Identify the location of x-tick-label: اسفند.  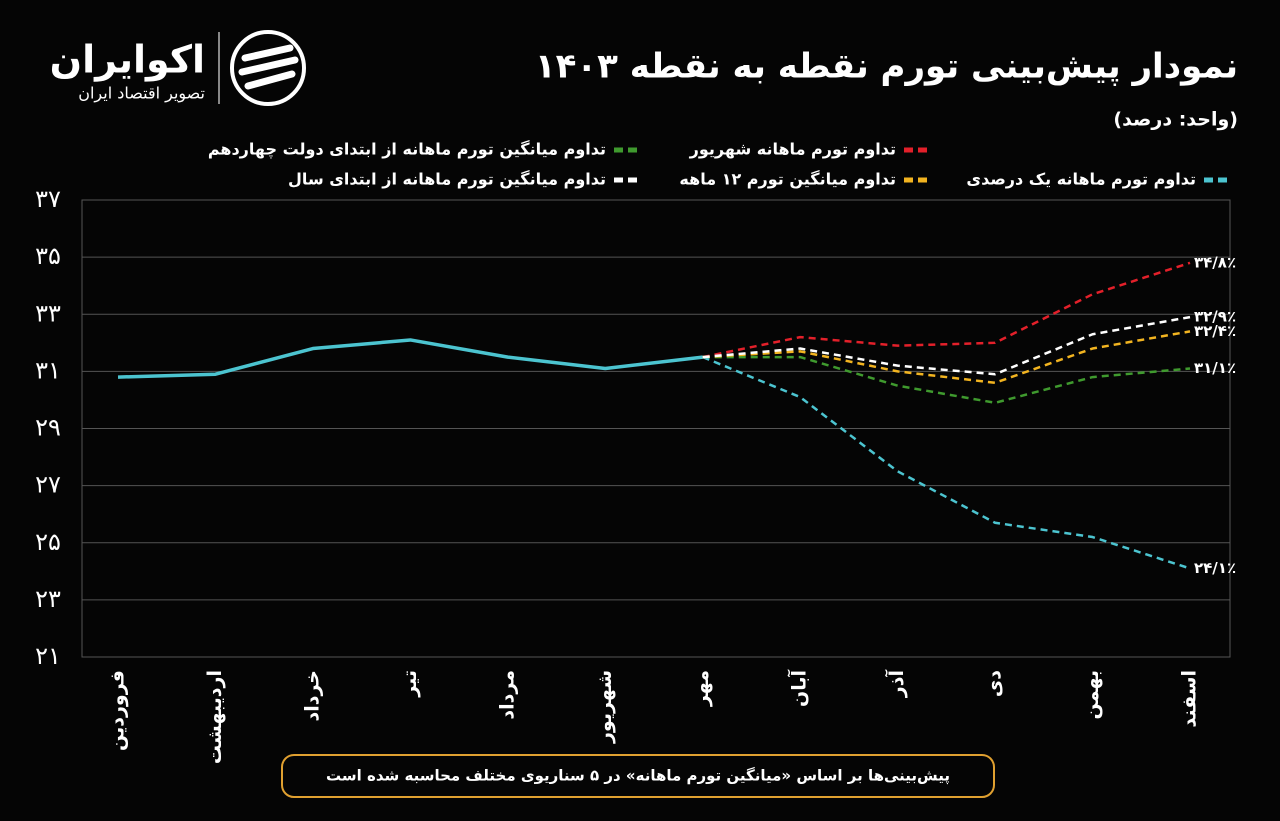
(1190, 699).